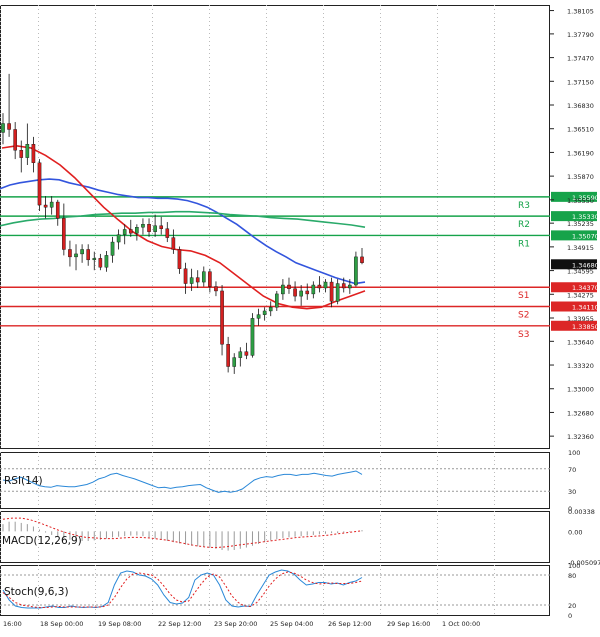 The width and height of the screenshot is (600, 637). Describe the element at coordinates (42, 541) in the screenshot. I see `macd-label: MACD(12,26,9)` at that location.